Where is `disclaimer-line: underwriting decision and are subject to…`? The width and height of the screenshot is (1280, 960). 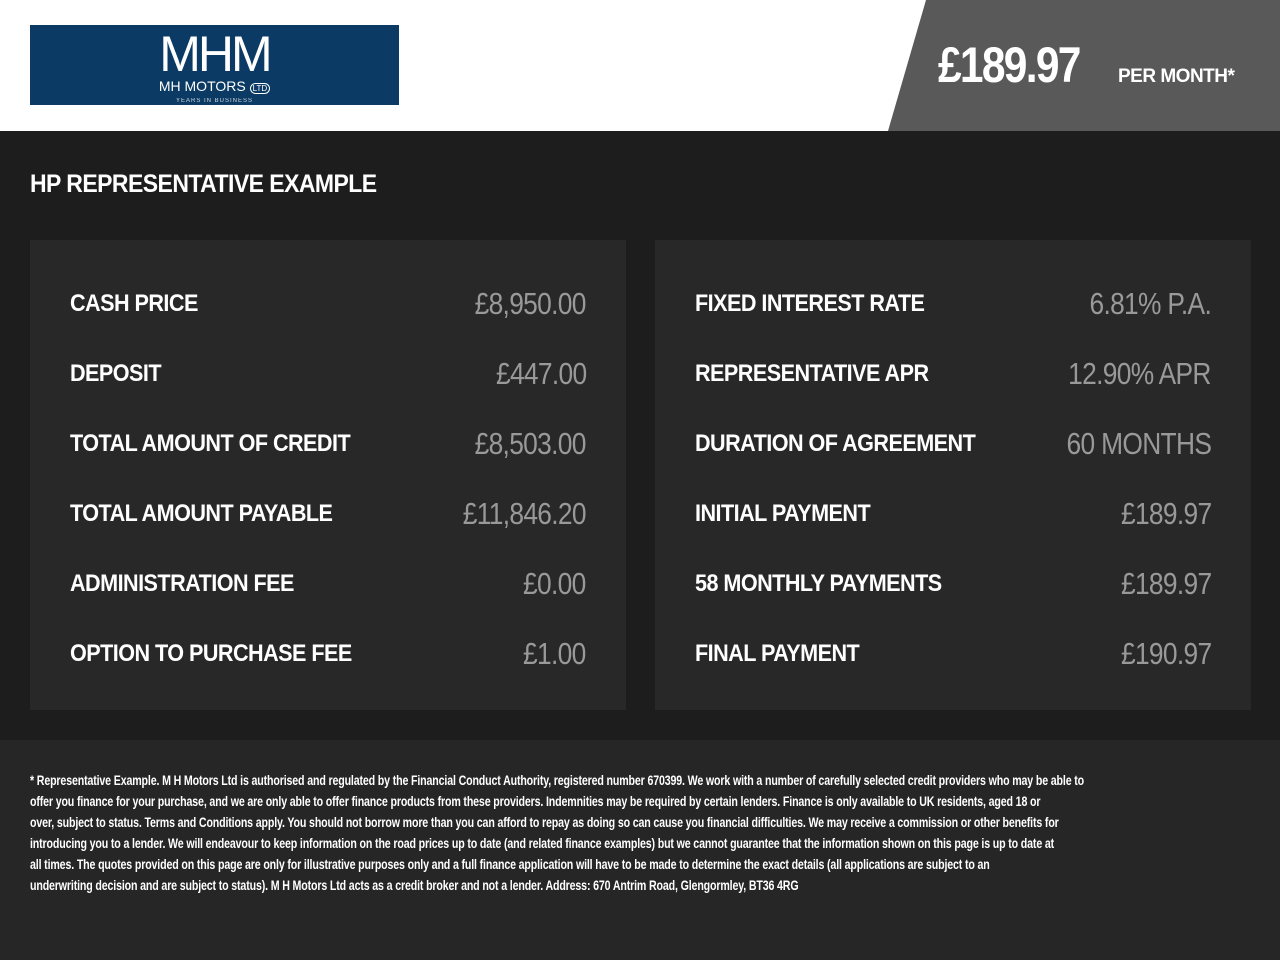
disclaimer-line: underwriting decision and are subject to… is located at coordinates (414, 885).